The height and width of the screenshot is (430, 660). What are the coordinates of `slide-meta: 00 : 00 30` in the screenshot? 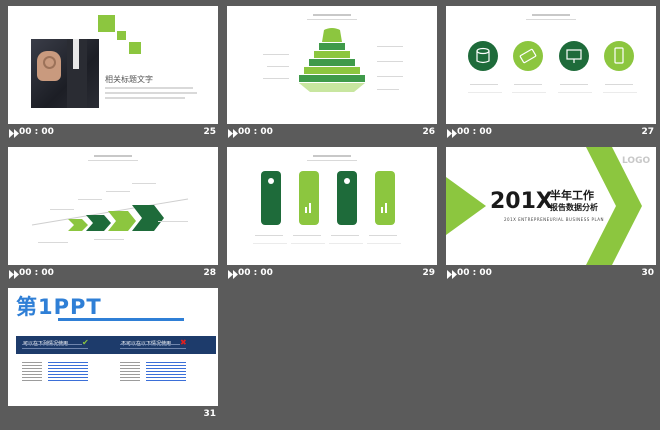 It's located at (551, 275).